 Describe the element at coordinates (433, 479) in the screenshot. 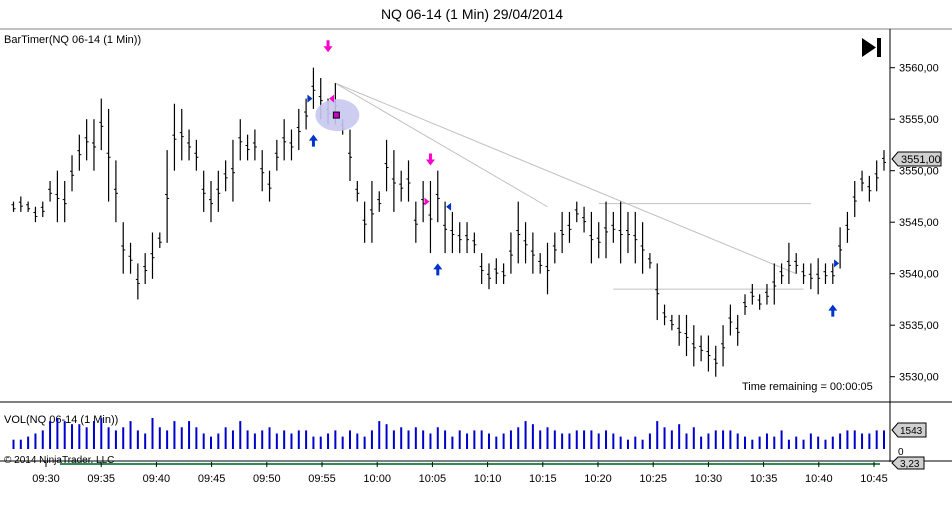

I see `time-axis-tick-label: 10:05` at that location.